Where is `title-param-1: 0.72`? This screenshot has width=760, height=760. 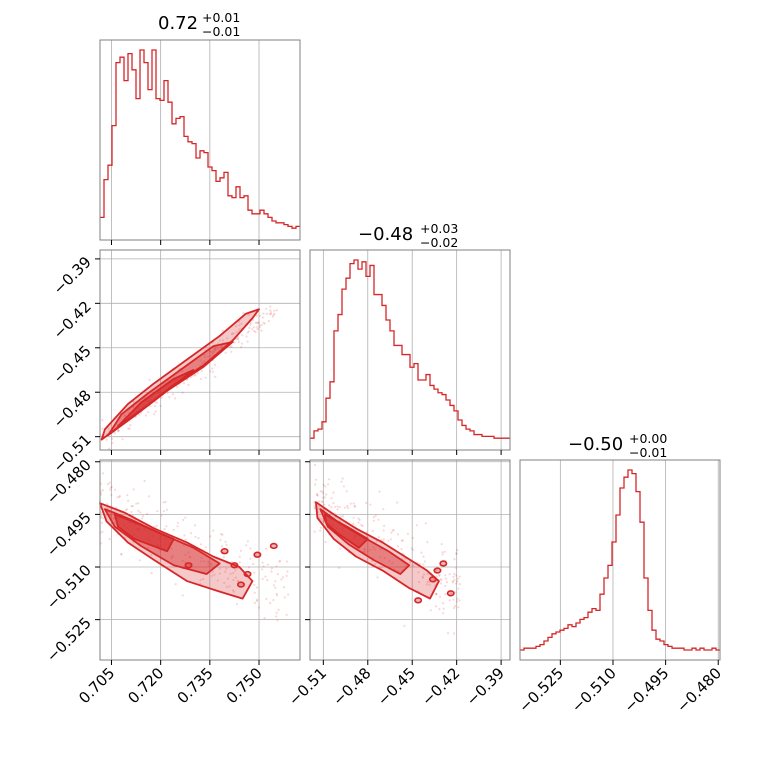 title-param-1: 0.72 is located at coordinates (178, 23).